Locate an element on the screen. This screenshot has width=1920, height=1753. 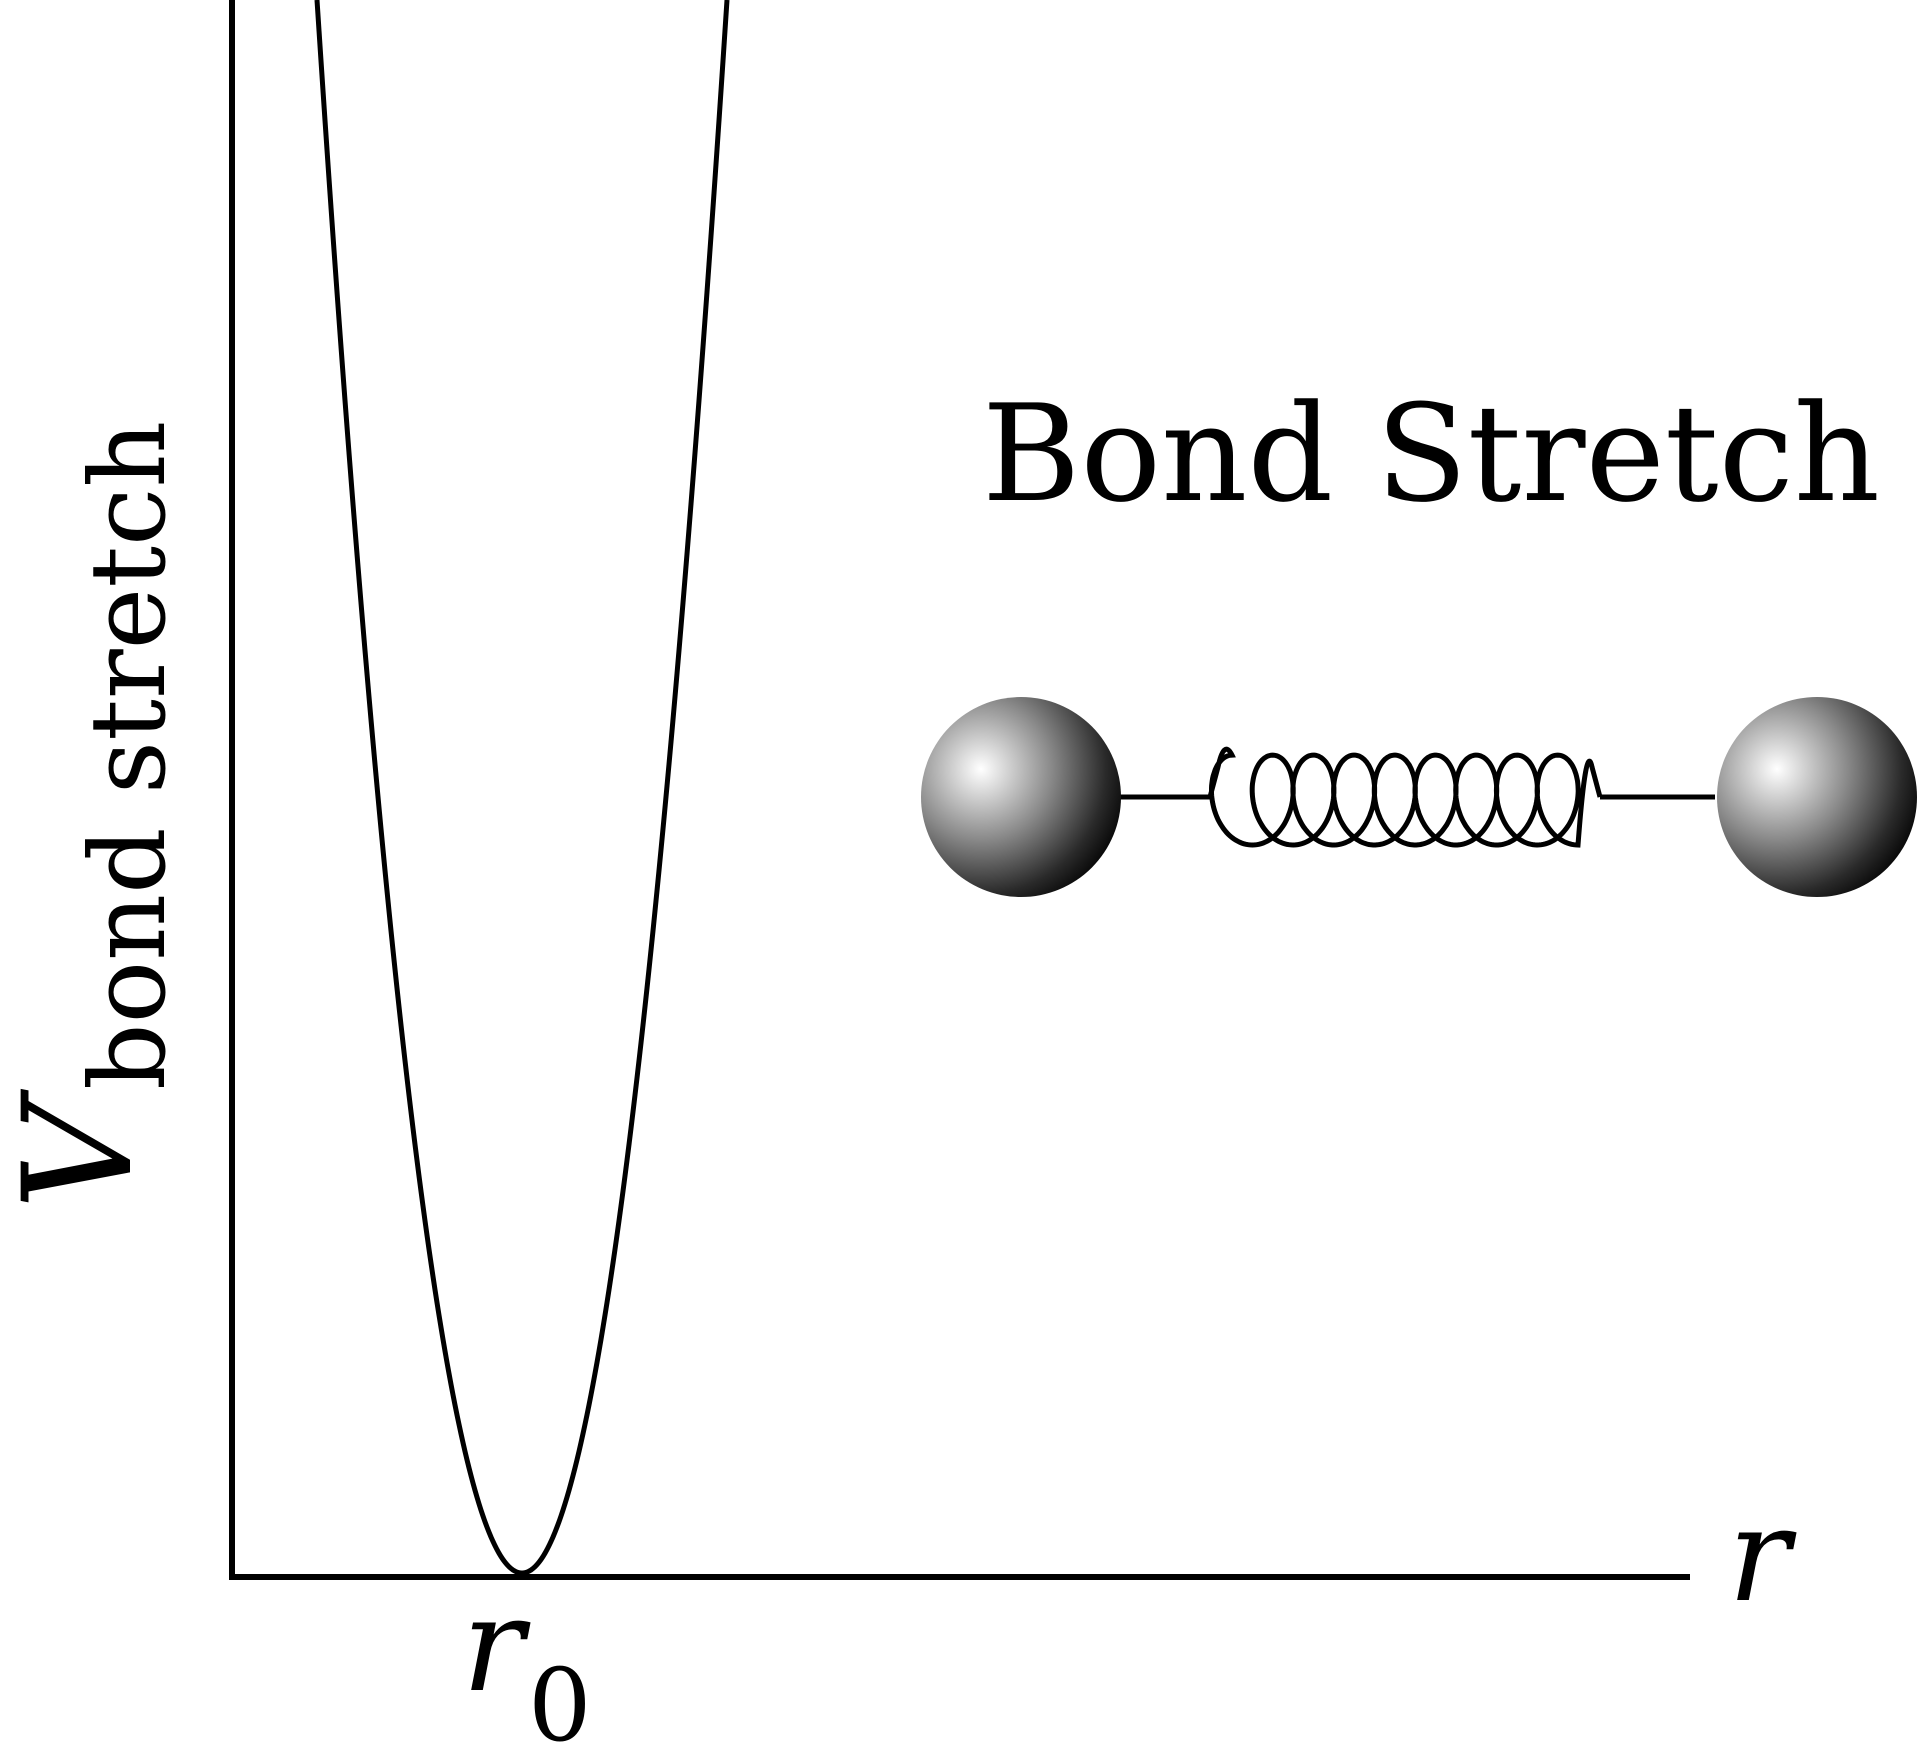
diagram-title: Bond Stretch is located at coordinates (1431, 454).